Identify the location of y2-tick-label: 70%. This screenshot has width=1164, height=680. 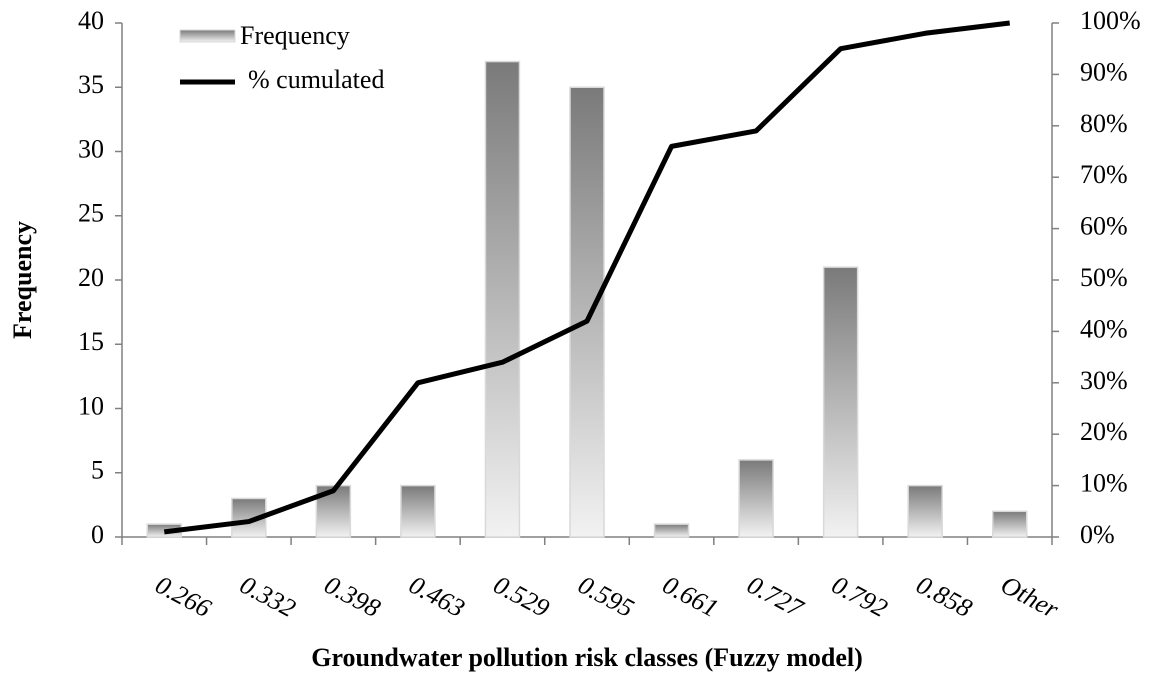
(1104, 174).